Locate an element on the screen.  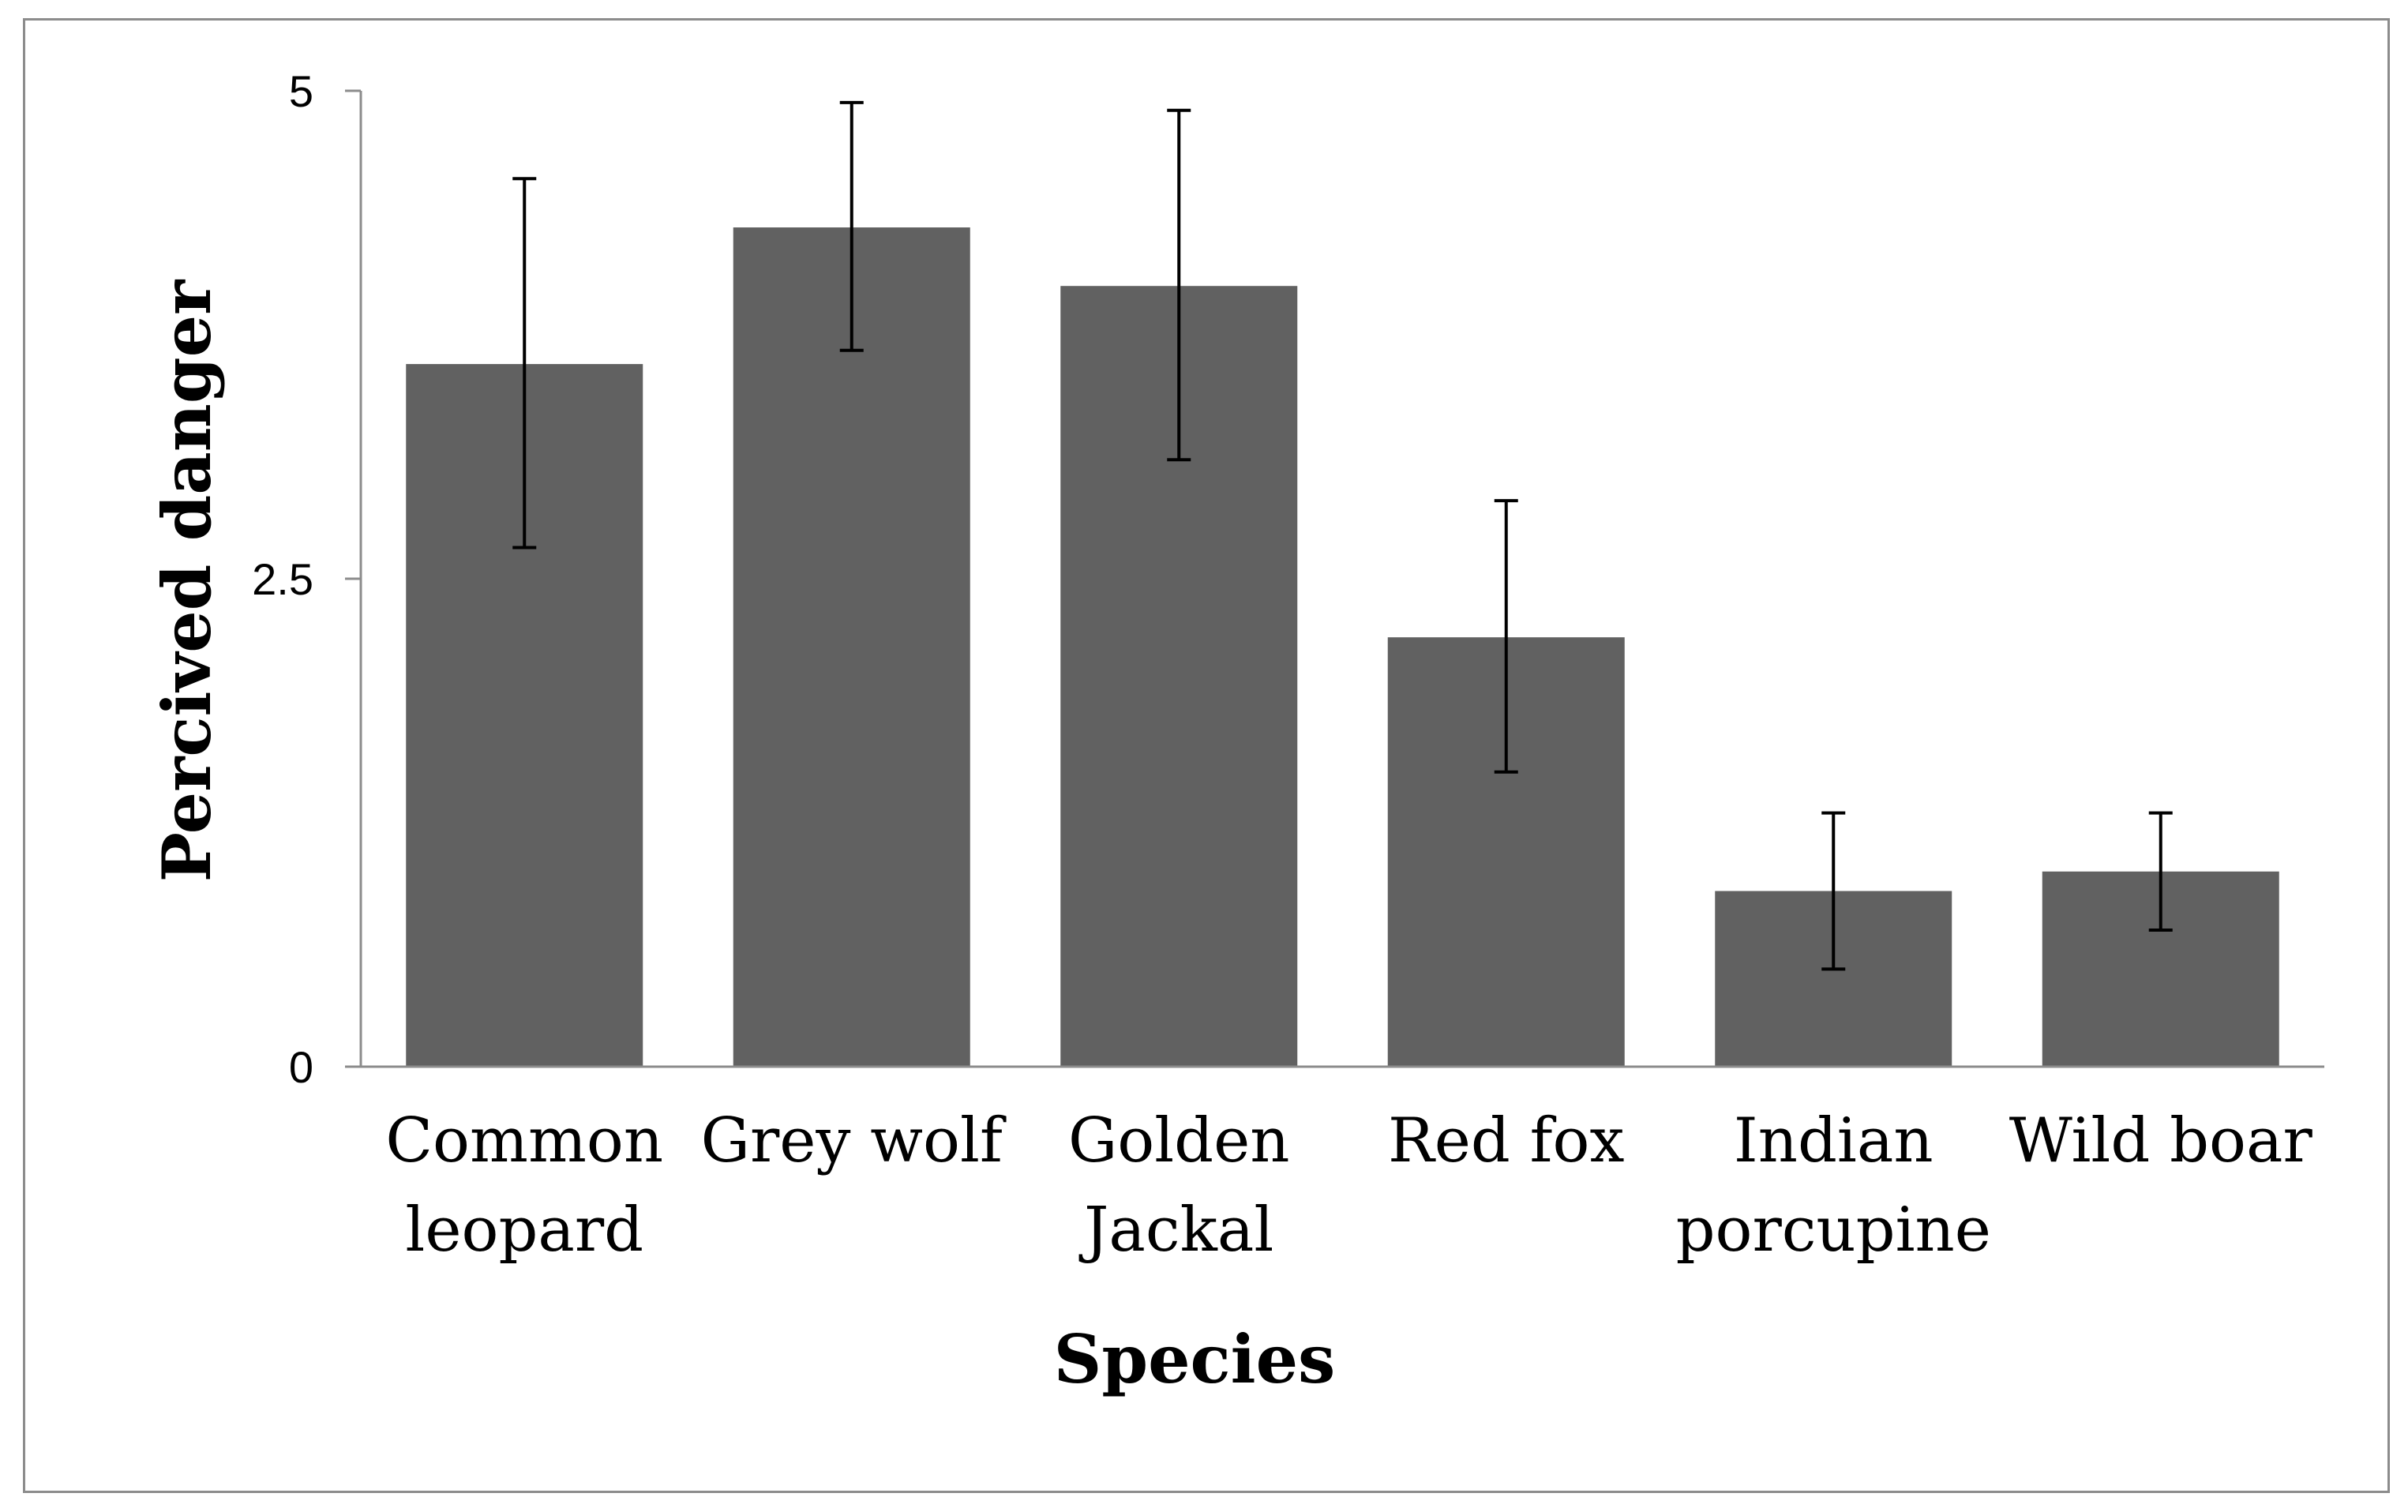
x-category-label: Golden Jackal is located at coordinates (1179, 1185).